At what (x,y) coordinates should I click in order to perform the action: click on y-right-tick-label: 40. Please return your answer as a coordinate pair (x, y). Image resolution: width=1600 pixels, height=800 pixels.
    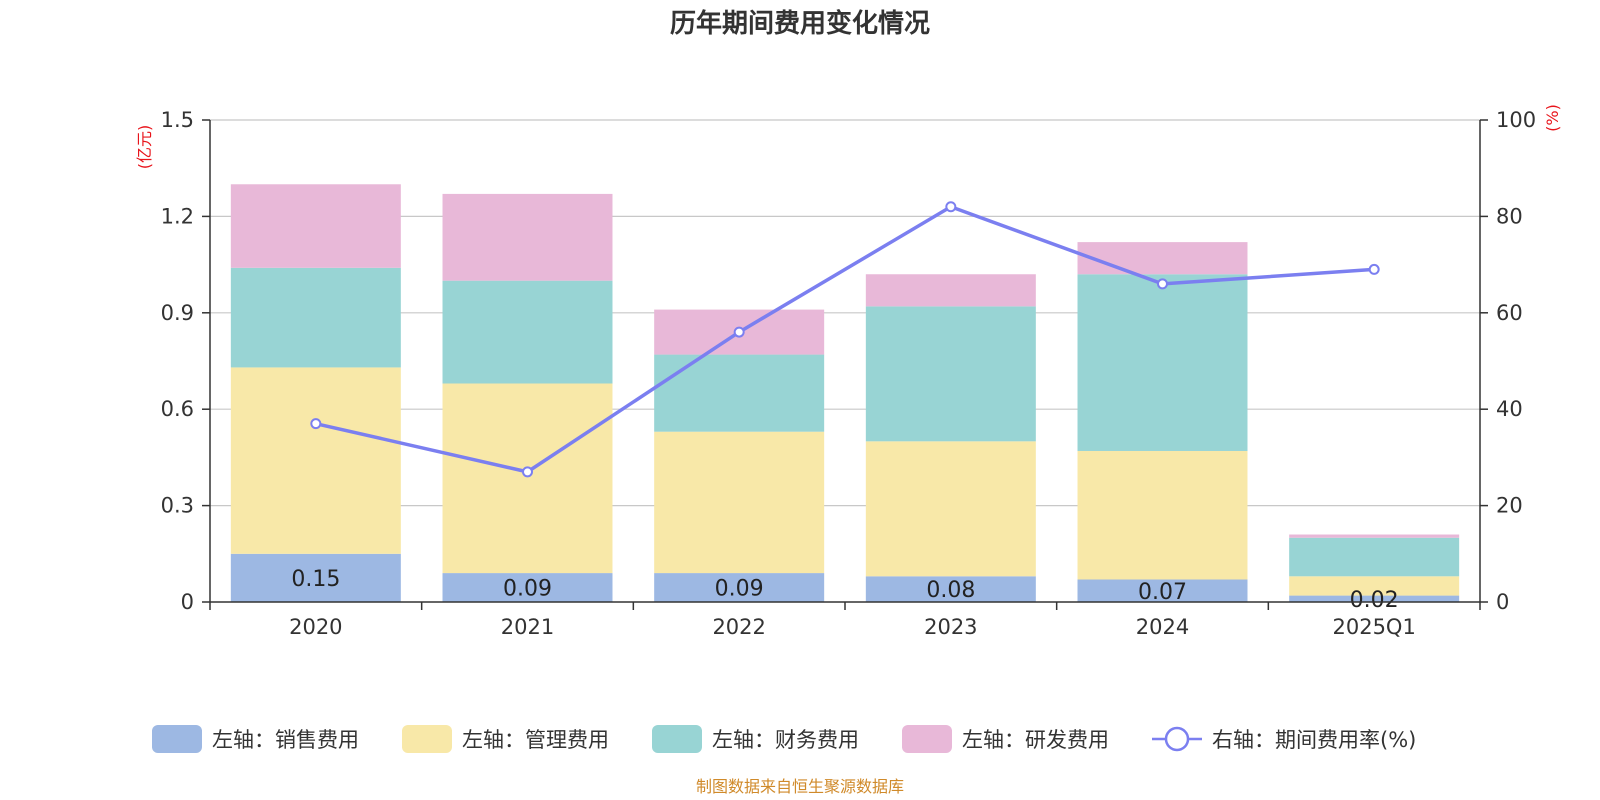
    Looking at the image, I should click on (1509, 409).